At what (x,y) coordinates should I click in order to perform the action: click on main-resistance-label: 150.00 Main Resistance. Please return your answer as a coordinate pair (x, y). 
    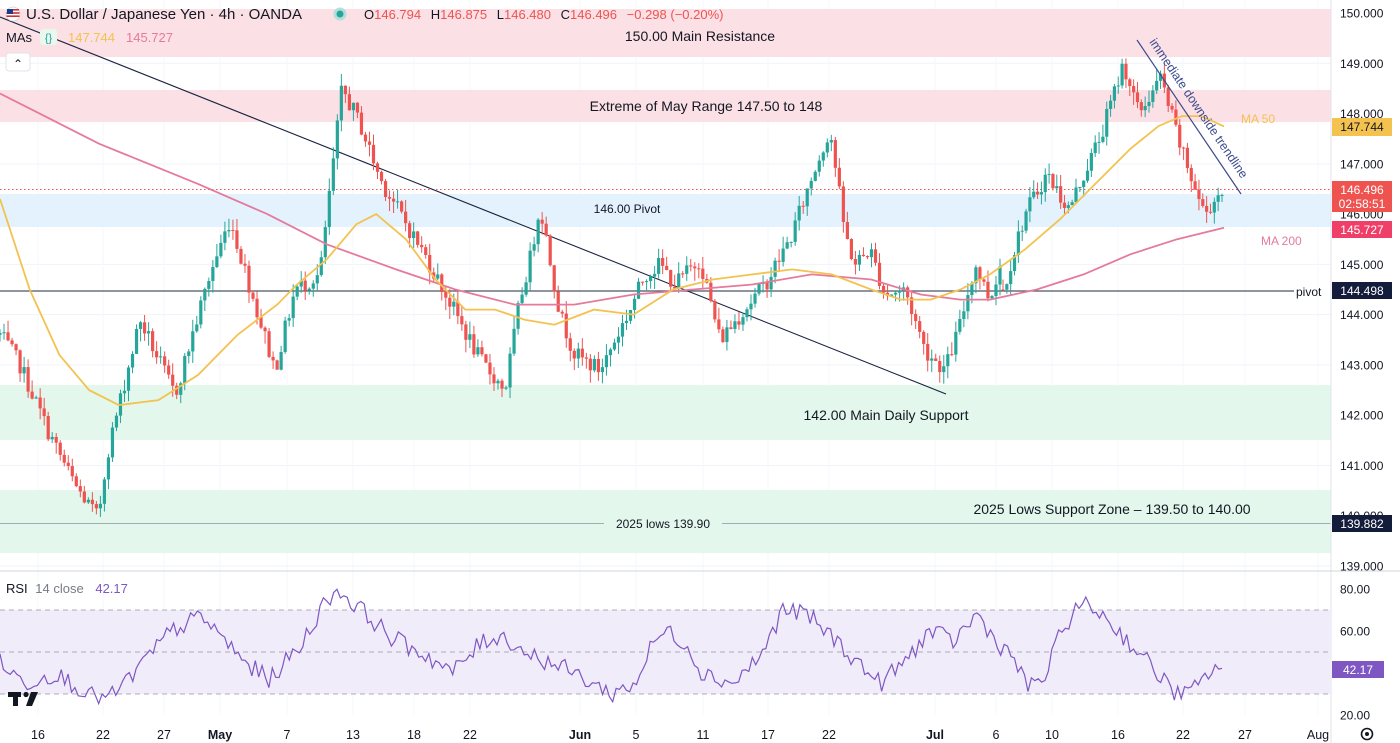
    Looking at the image, I should click on (700, 36).